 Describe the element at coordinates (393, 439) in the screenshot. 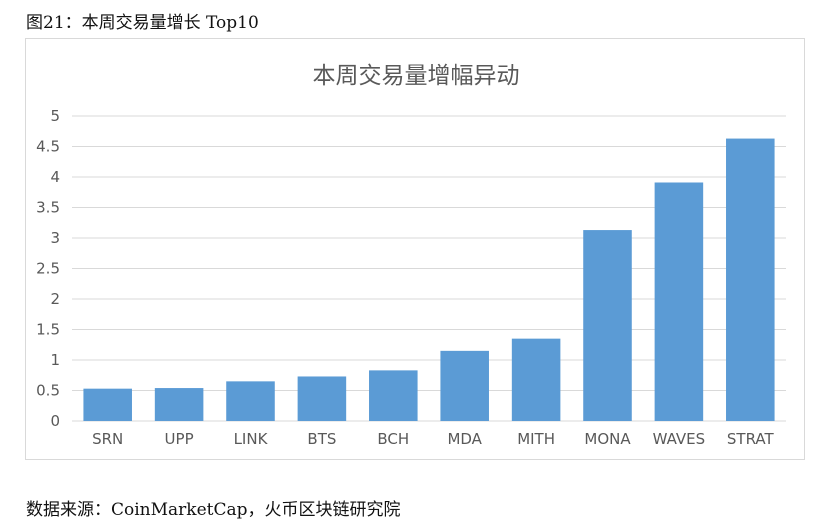

I see `x-tick-label: BCH` at that location.